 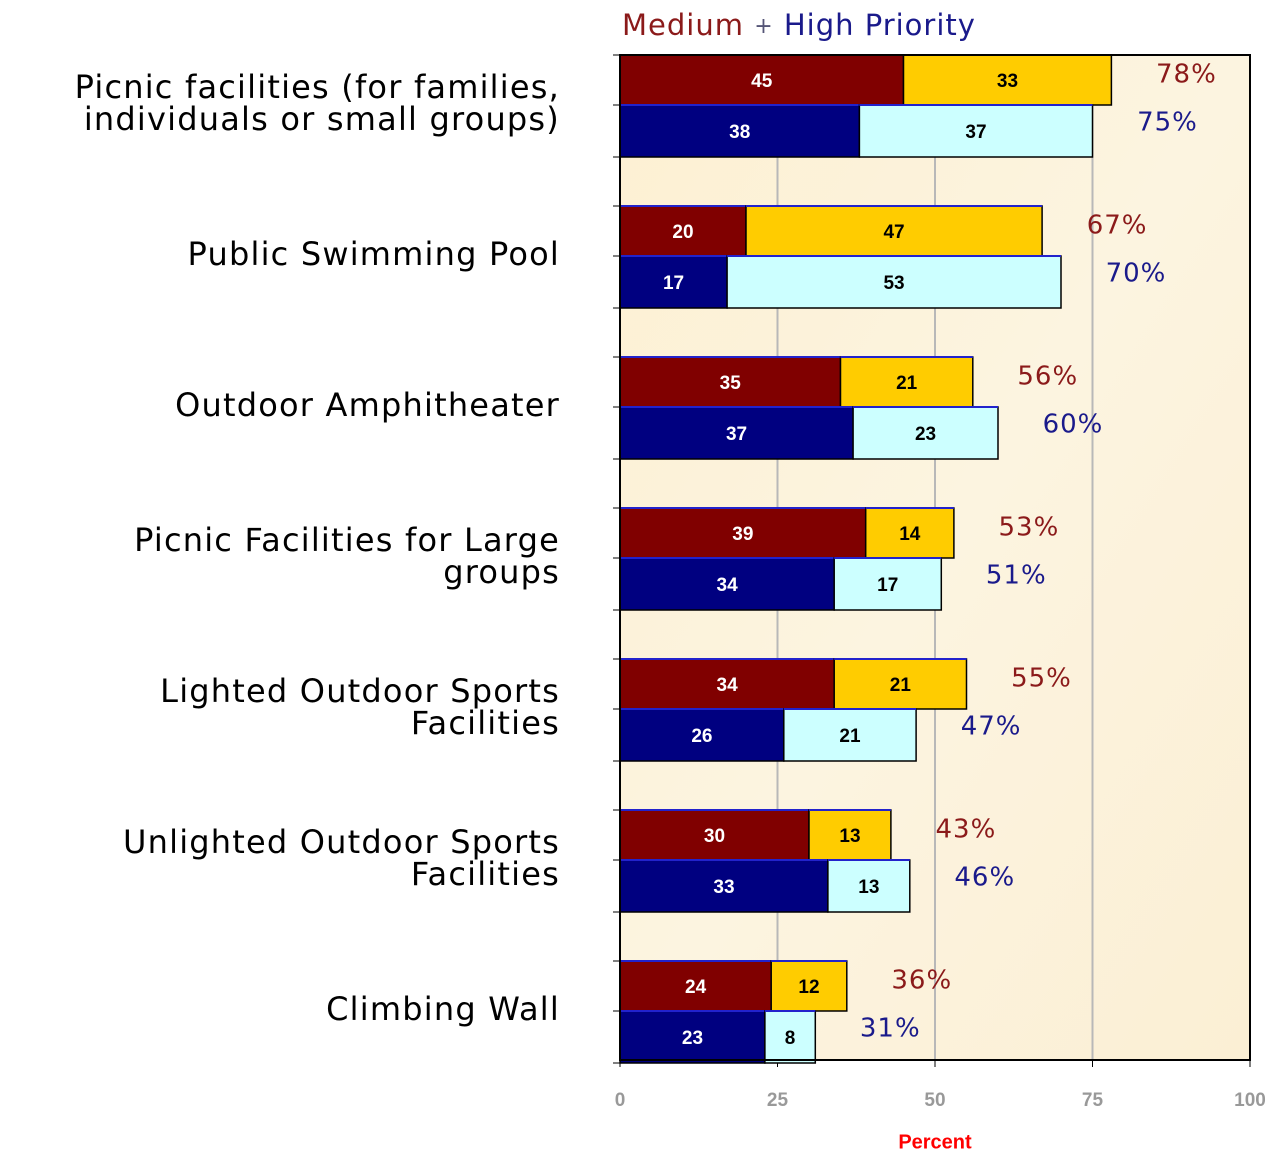 I want to click on x-tick-label: 75, so click(x=1093, y=1100).